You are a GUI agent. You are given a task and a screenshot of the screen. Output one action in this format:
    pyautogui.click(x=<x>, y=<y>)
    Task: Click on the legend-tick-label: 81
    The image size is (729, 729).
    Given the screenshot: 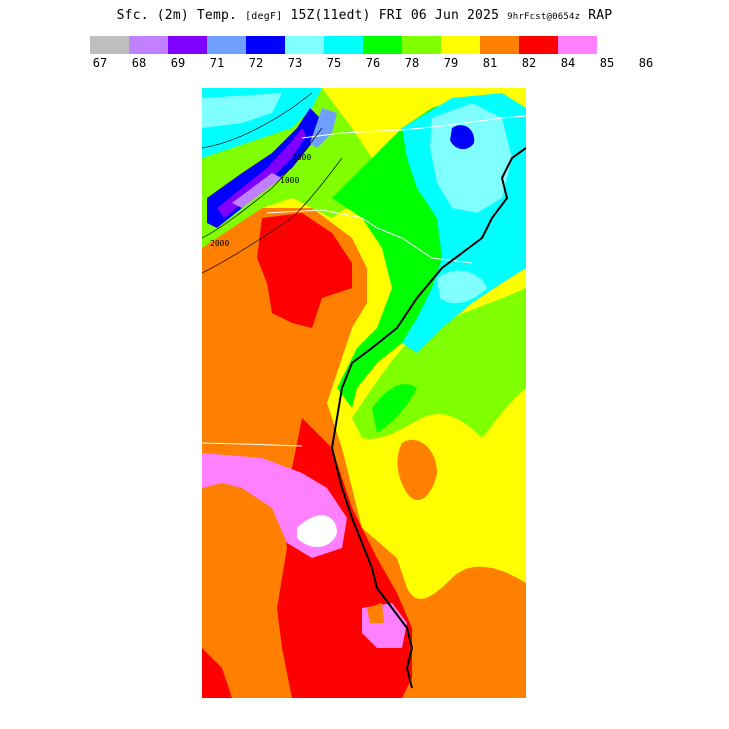 What is the action you would take?
    pyautogui.click(x=490, y=63)
    